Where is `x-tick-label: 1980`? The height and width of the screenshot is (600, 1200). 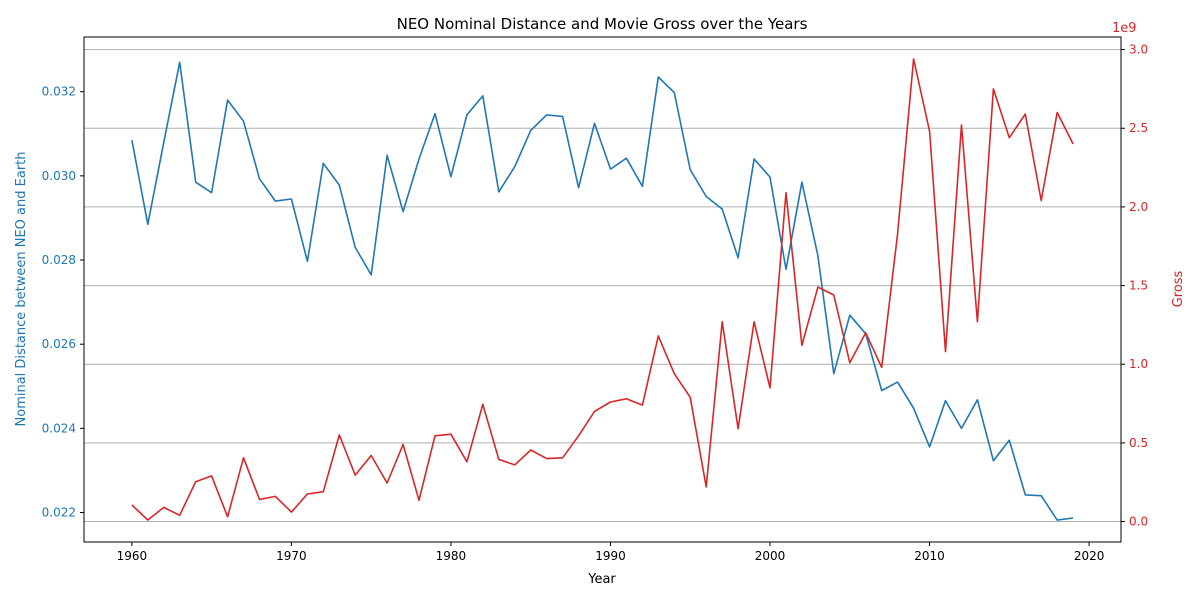
x-tick-label: 1980 is located at coordinates (451, 556).